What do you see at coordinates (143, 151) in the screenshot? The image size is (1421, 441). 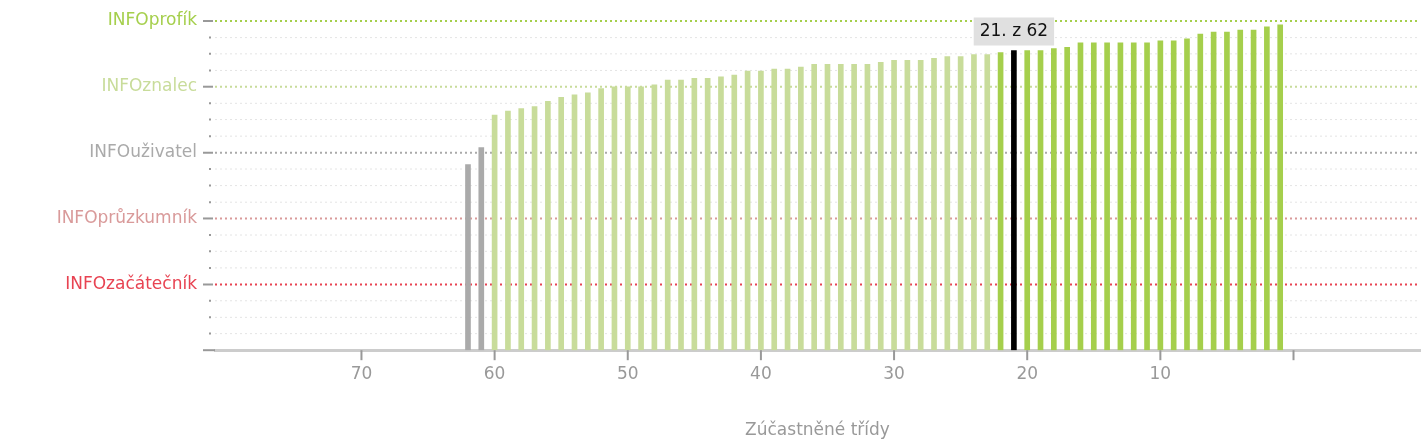 I see `ref-line-label: INFOuživatel` at bounding box center [143, 151].